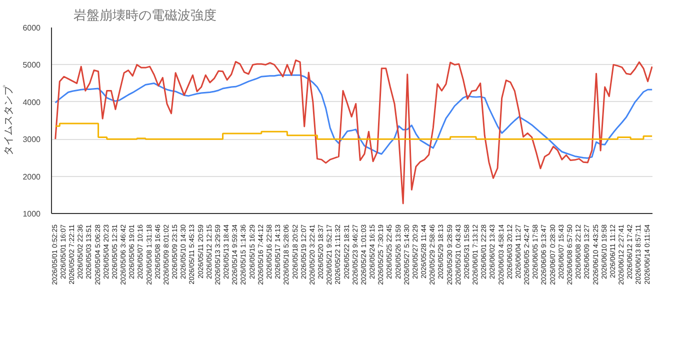 This screenshot has height=338, width=680. Describe the element at coordinates (32, 177) in the screenshot. I see `y-tick-label: 2000` at that location.